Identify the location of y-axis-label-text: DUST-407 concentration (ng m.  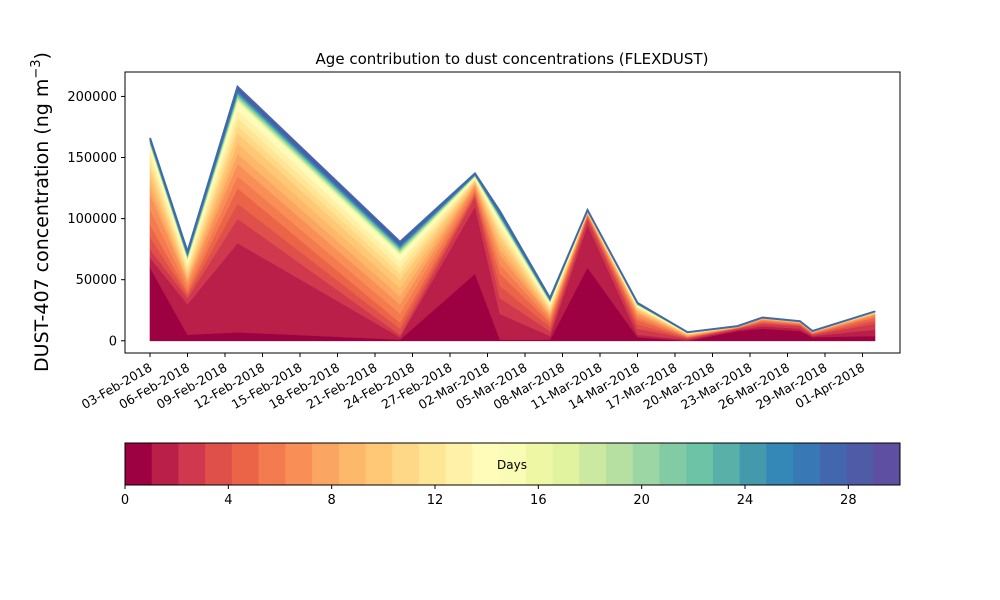
(42, 225).